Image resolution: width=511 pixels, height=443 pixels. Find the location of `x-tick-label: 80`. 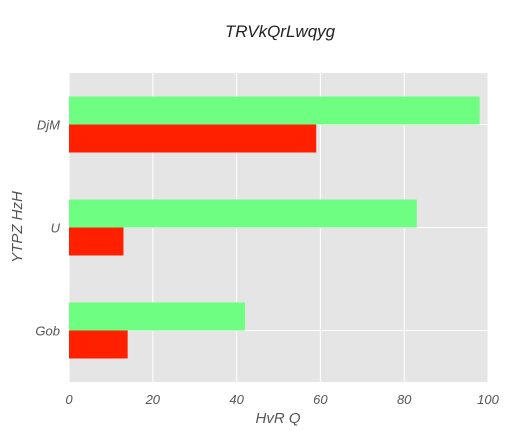

x-tick-label: 80 is located at coordinates (404, 399).